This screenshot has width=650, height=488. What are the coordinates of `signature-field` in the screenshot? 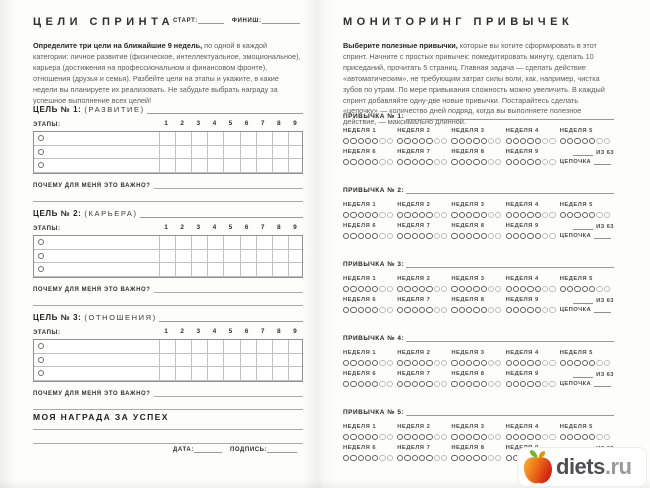 It's located at (282, 449).